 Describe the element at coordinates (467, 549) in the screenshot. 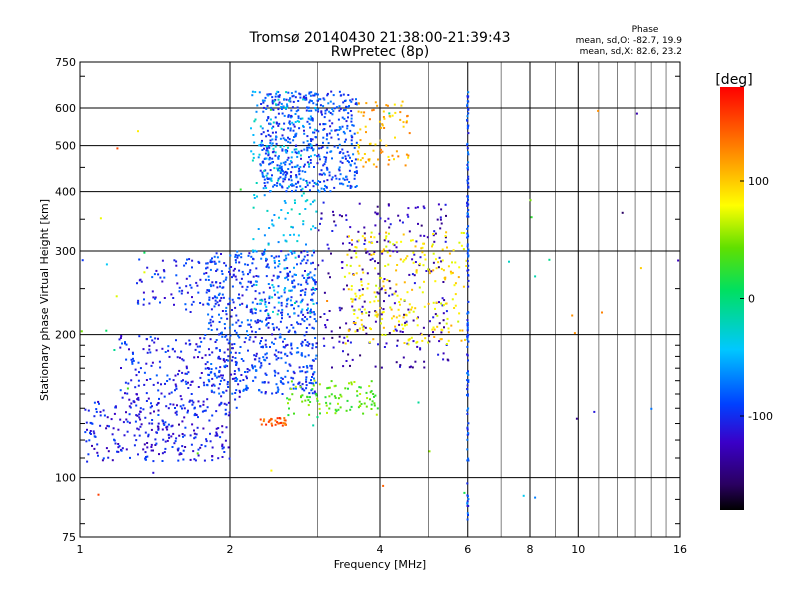

I see `x-tick-label: 6` at that location.